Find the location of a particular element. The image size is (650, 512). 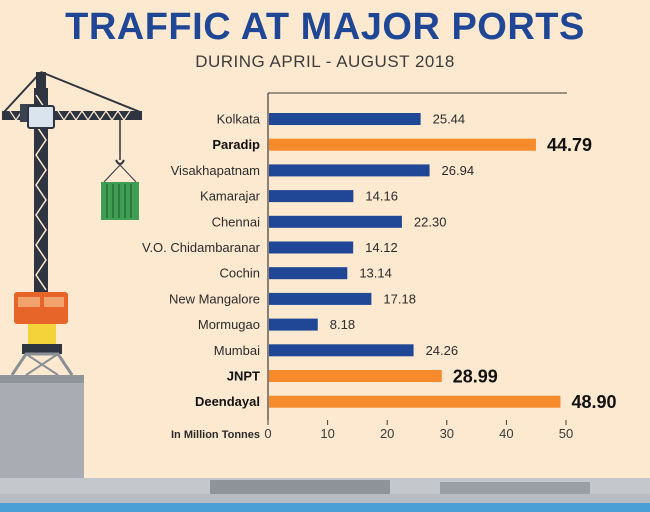

value-label-paradip: 44.79 is located at coordinates (569, 145).